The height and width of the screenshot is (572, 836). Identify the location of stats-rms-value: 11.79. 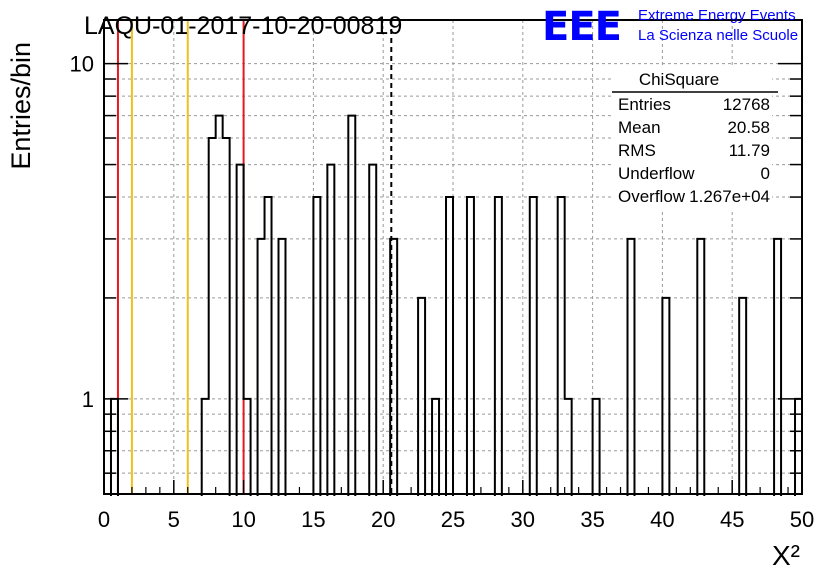
(749, 150).